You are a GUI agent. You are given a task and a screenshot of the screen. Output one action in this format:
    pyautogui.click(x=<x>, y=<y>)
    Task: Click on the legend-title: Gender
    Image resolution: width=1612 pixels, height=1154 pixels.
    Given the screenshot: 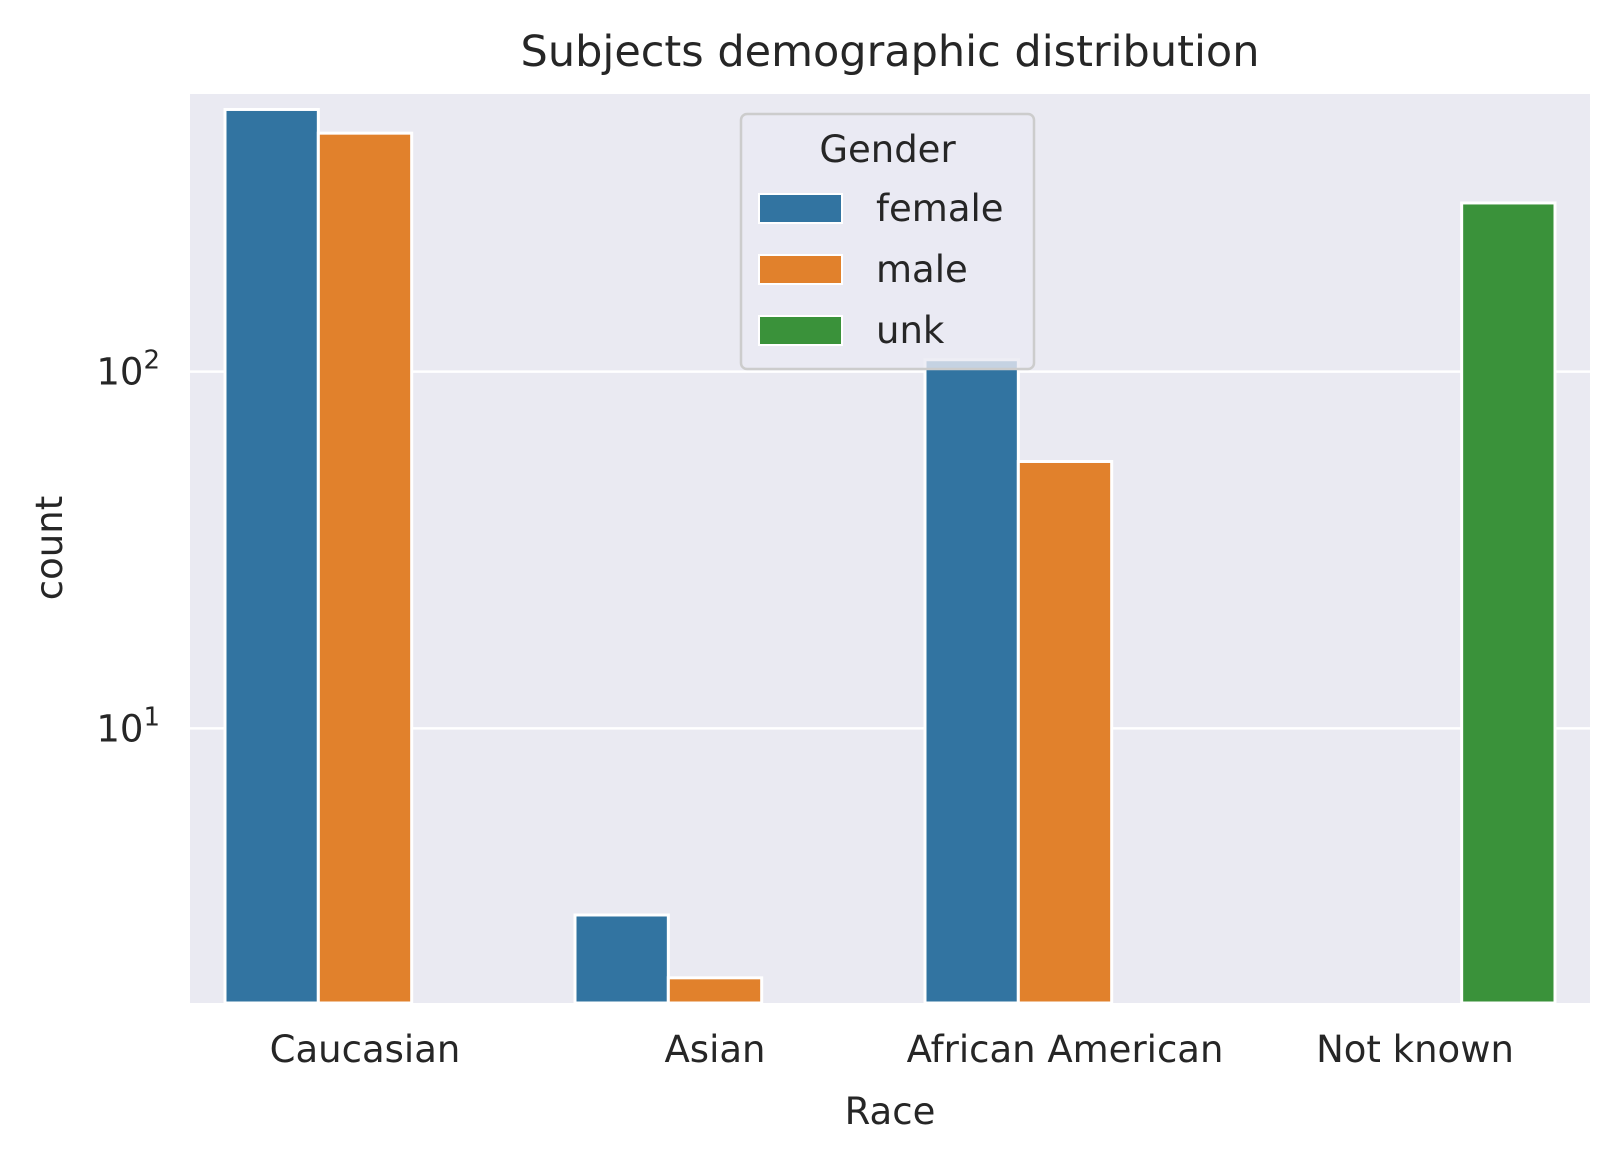 What is the action you would take?
    pyautogui.click(x=887, y=149)
    